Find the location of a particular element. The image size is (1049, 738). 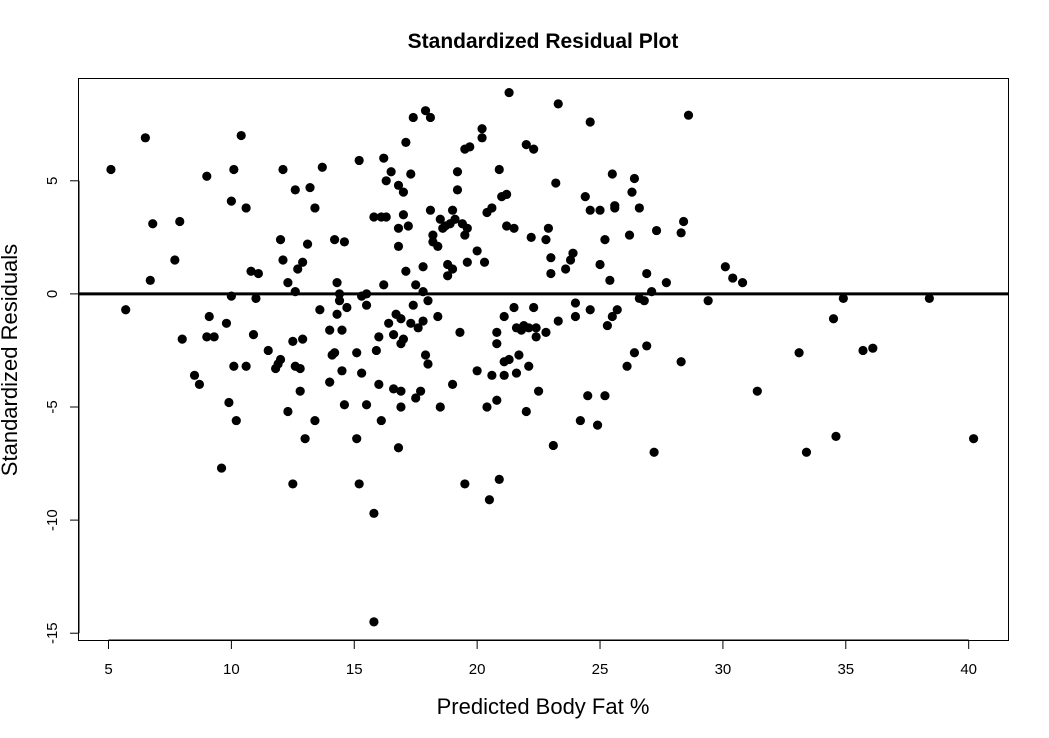

y-axis: -15 -10 -5 0 5 is located at coordinates (62, 410).